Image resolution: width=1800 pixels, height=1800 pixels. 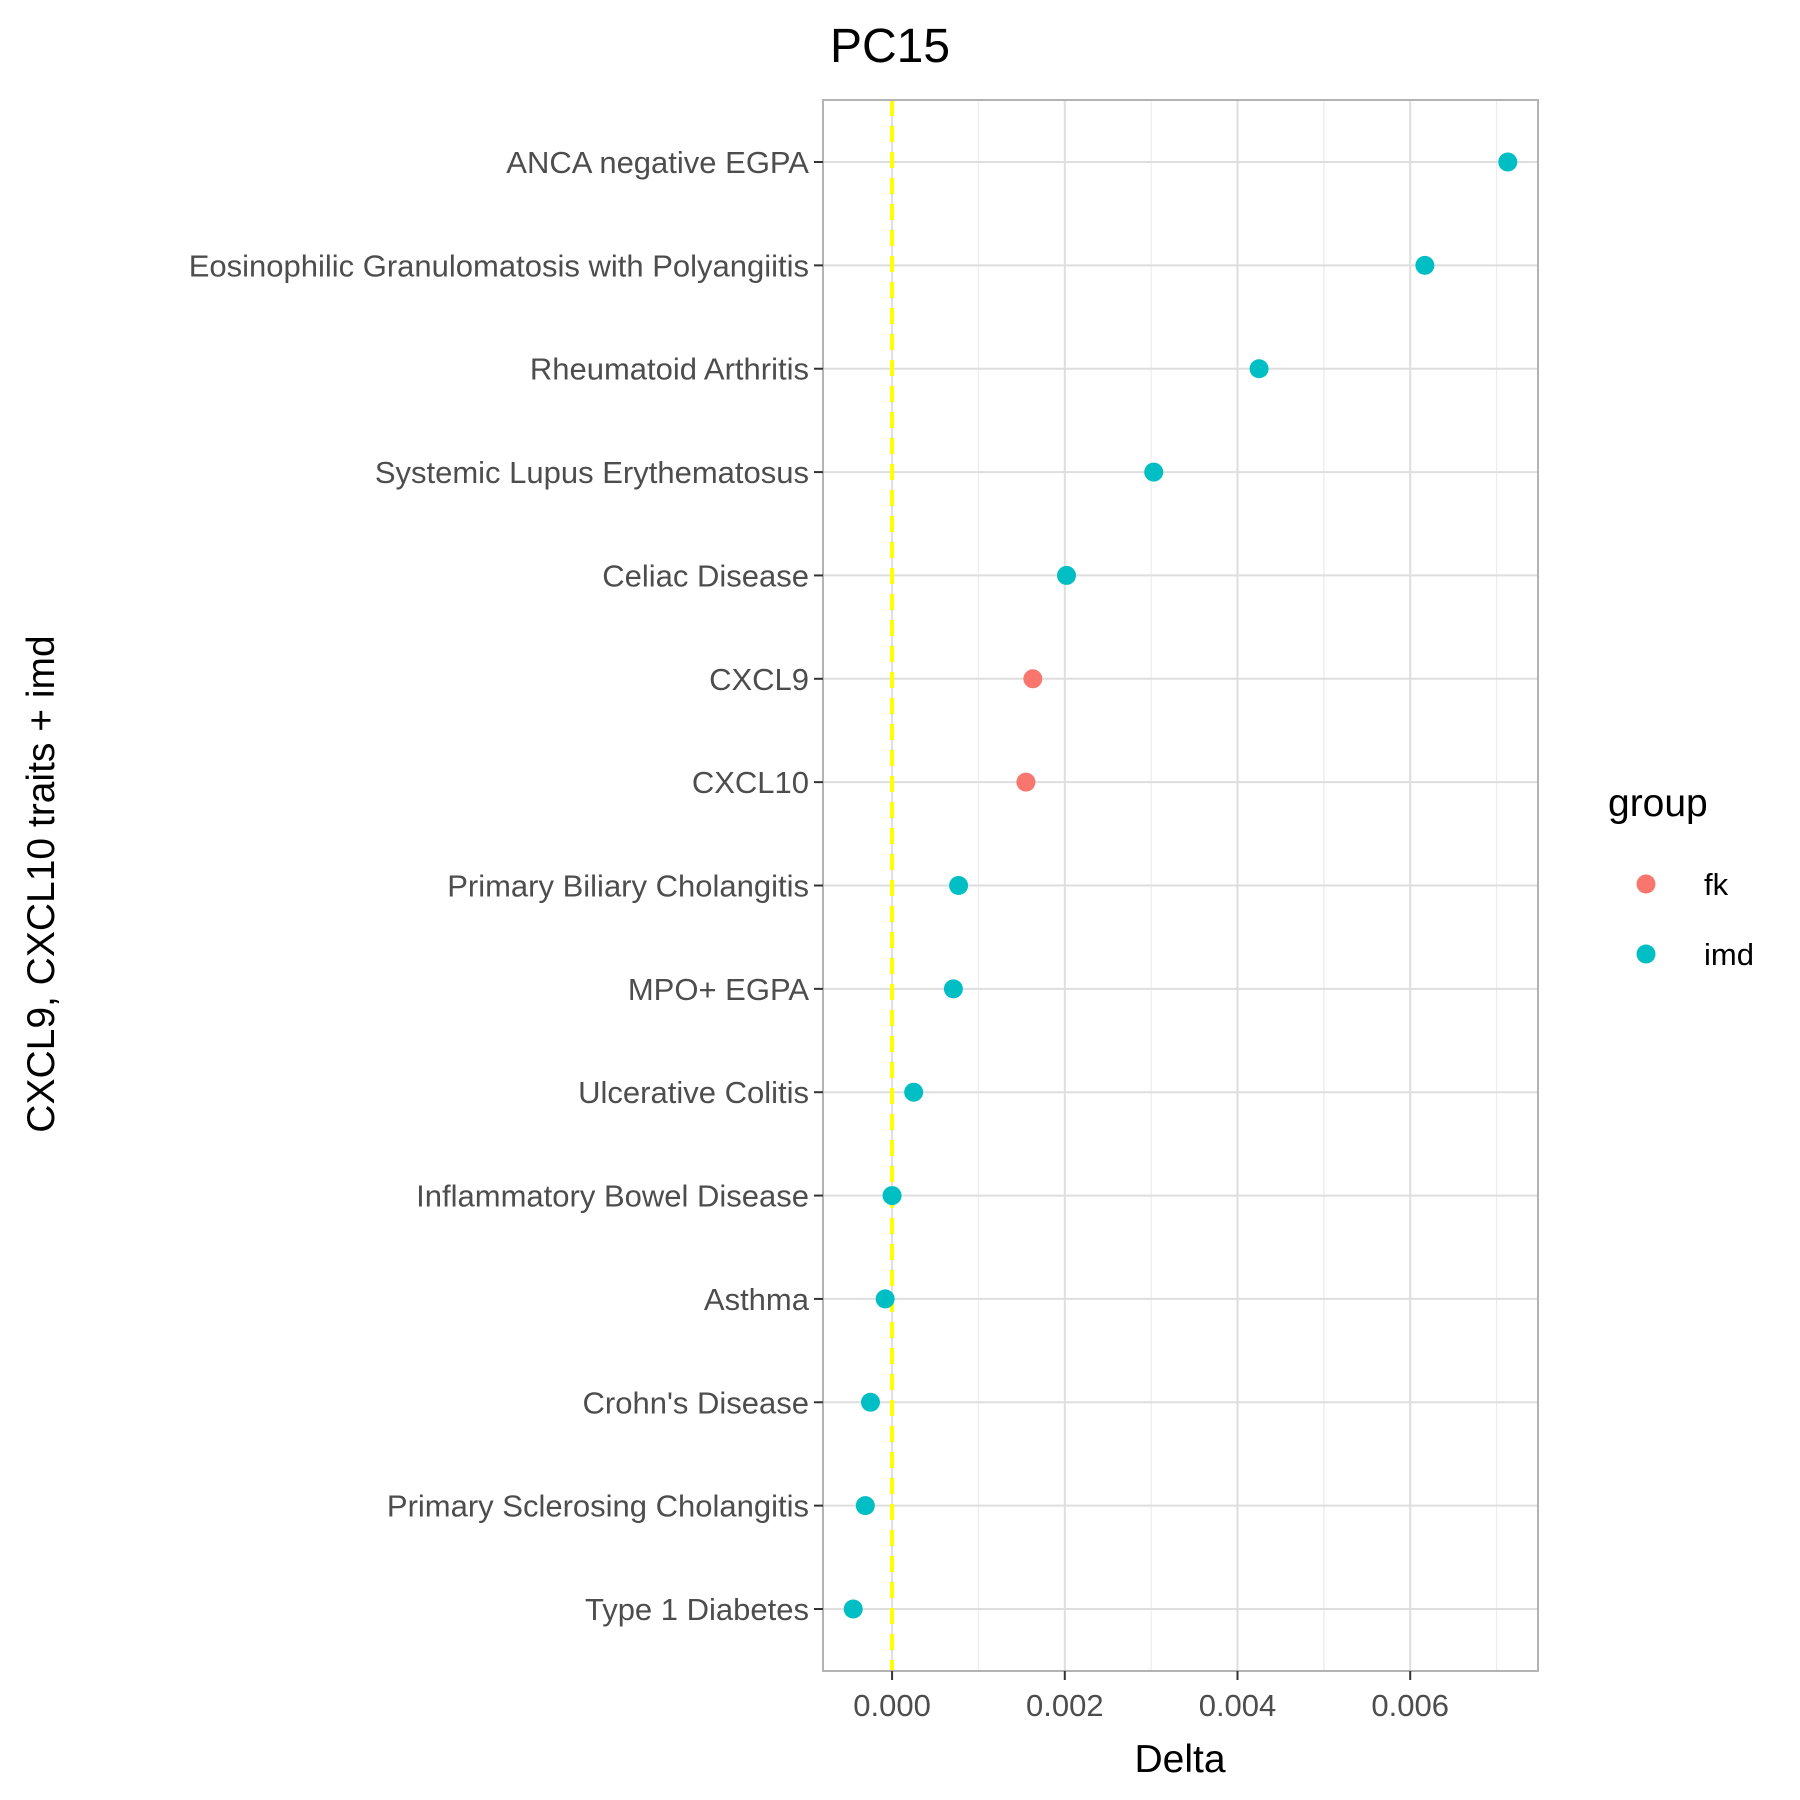 What do you see at coordinates (1716, 884) in the screenshot?
I see `legend-label: fk` at bounding box center [1716, 884].